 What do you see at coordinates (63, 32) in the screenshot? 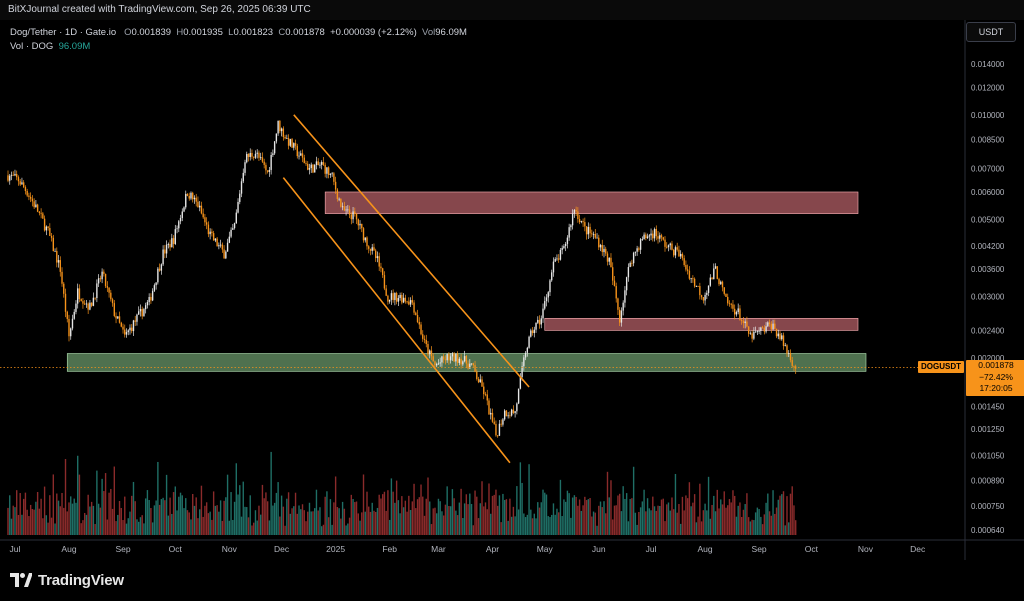
I see `pair-label: Dog/Tether · 1D · Gate.io` at bounding box center [63, 32].